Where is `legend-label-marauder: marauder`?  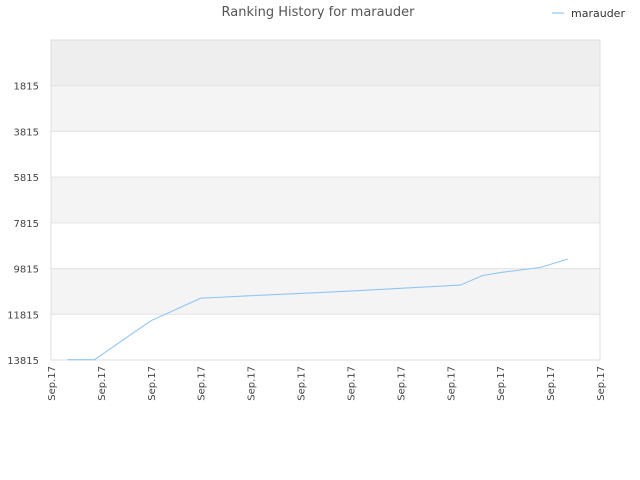
legend-label-marauder: marauder is located at coordinates (598, 13).